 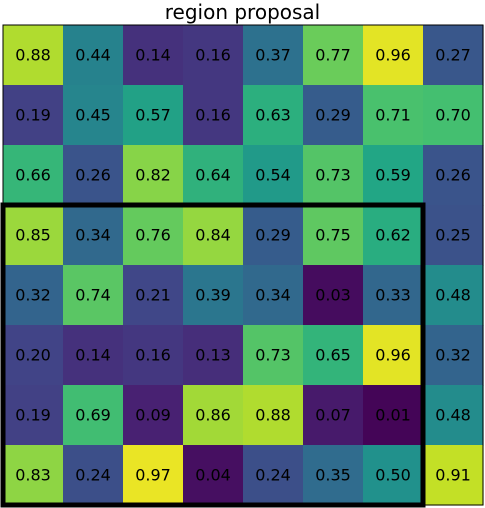 I want to click on cell-value-label: 0.82, so click(x=153, y=175).